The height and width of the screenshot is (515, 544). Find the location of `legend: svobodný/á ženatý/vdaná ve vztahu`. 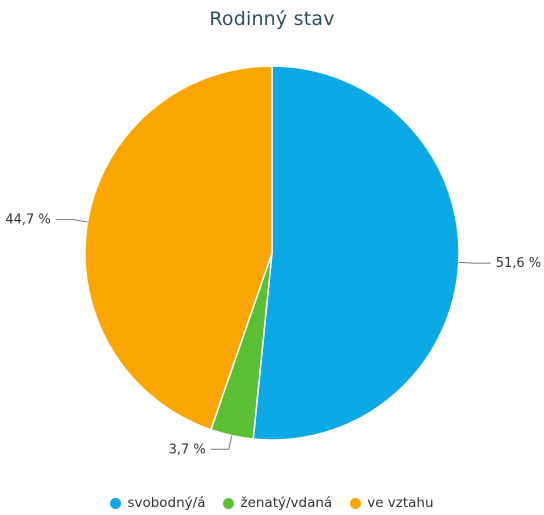

legend: svobodný/á ženatý/vdaná ve vztahu is located at coordinates (272, 503).